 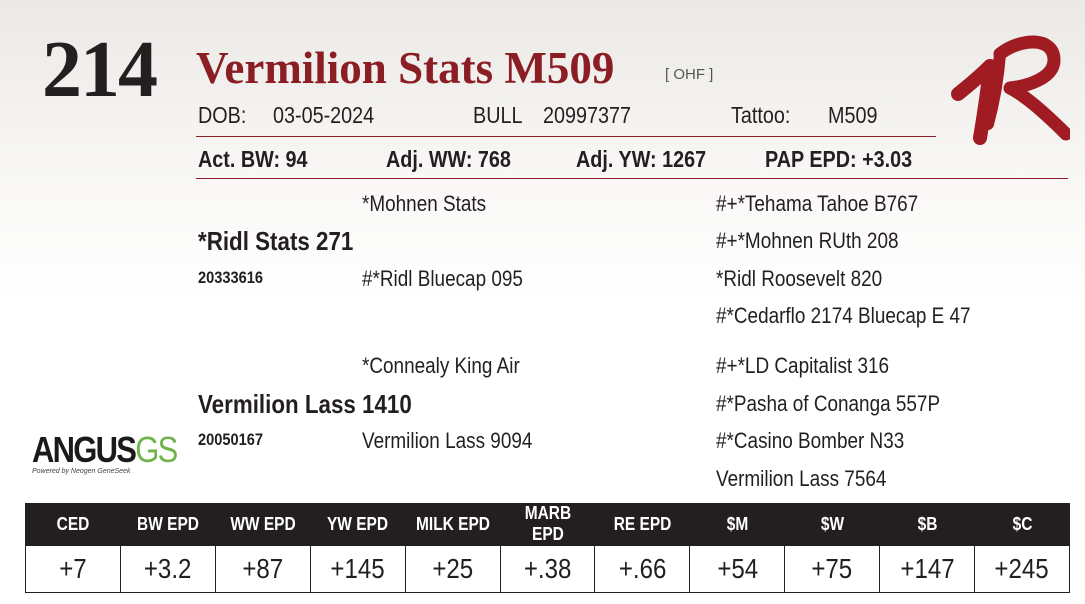 What do you see at coordinates (761, 115) in the screenshot?
I see `tattoo-label: Tattoo:` at bounding box center [761, 115].